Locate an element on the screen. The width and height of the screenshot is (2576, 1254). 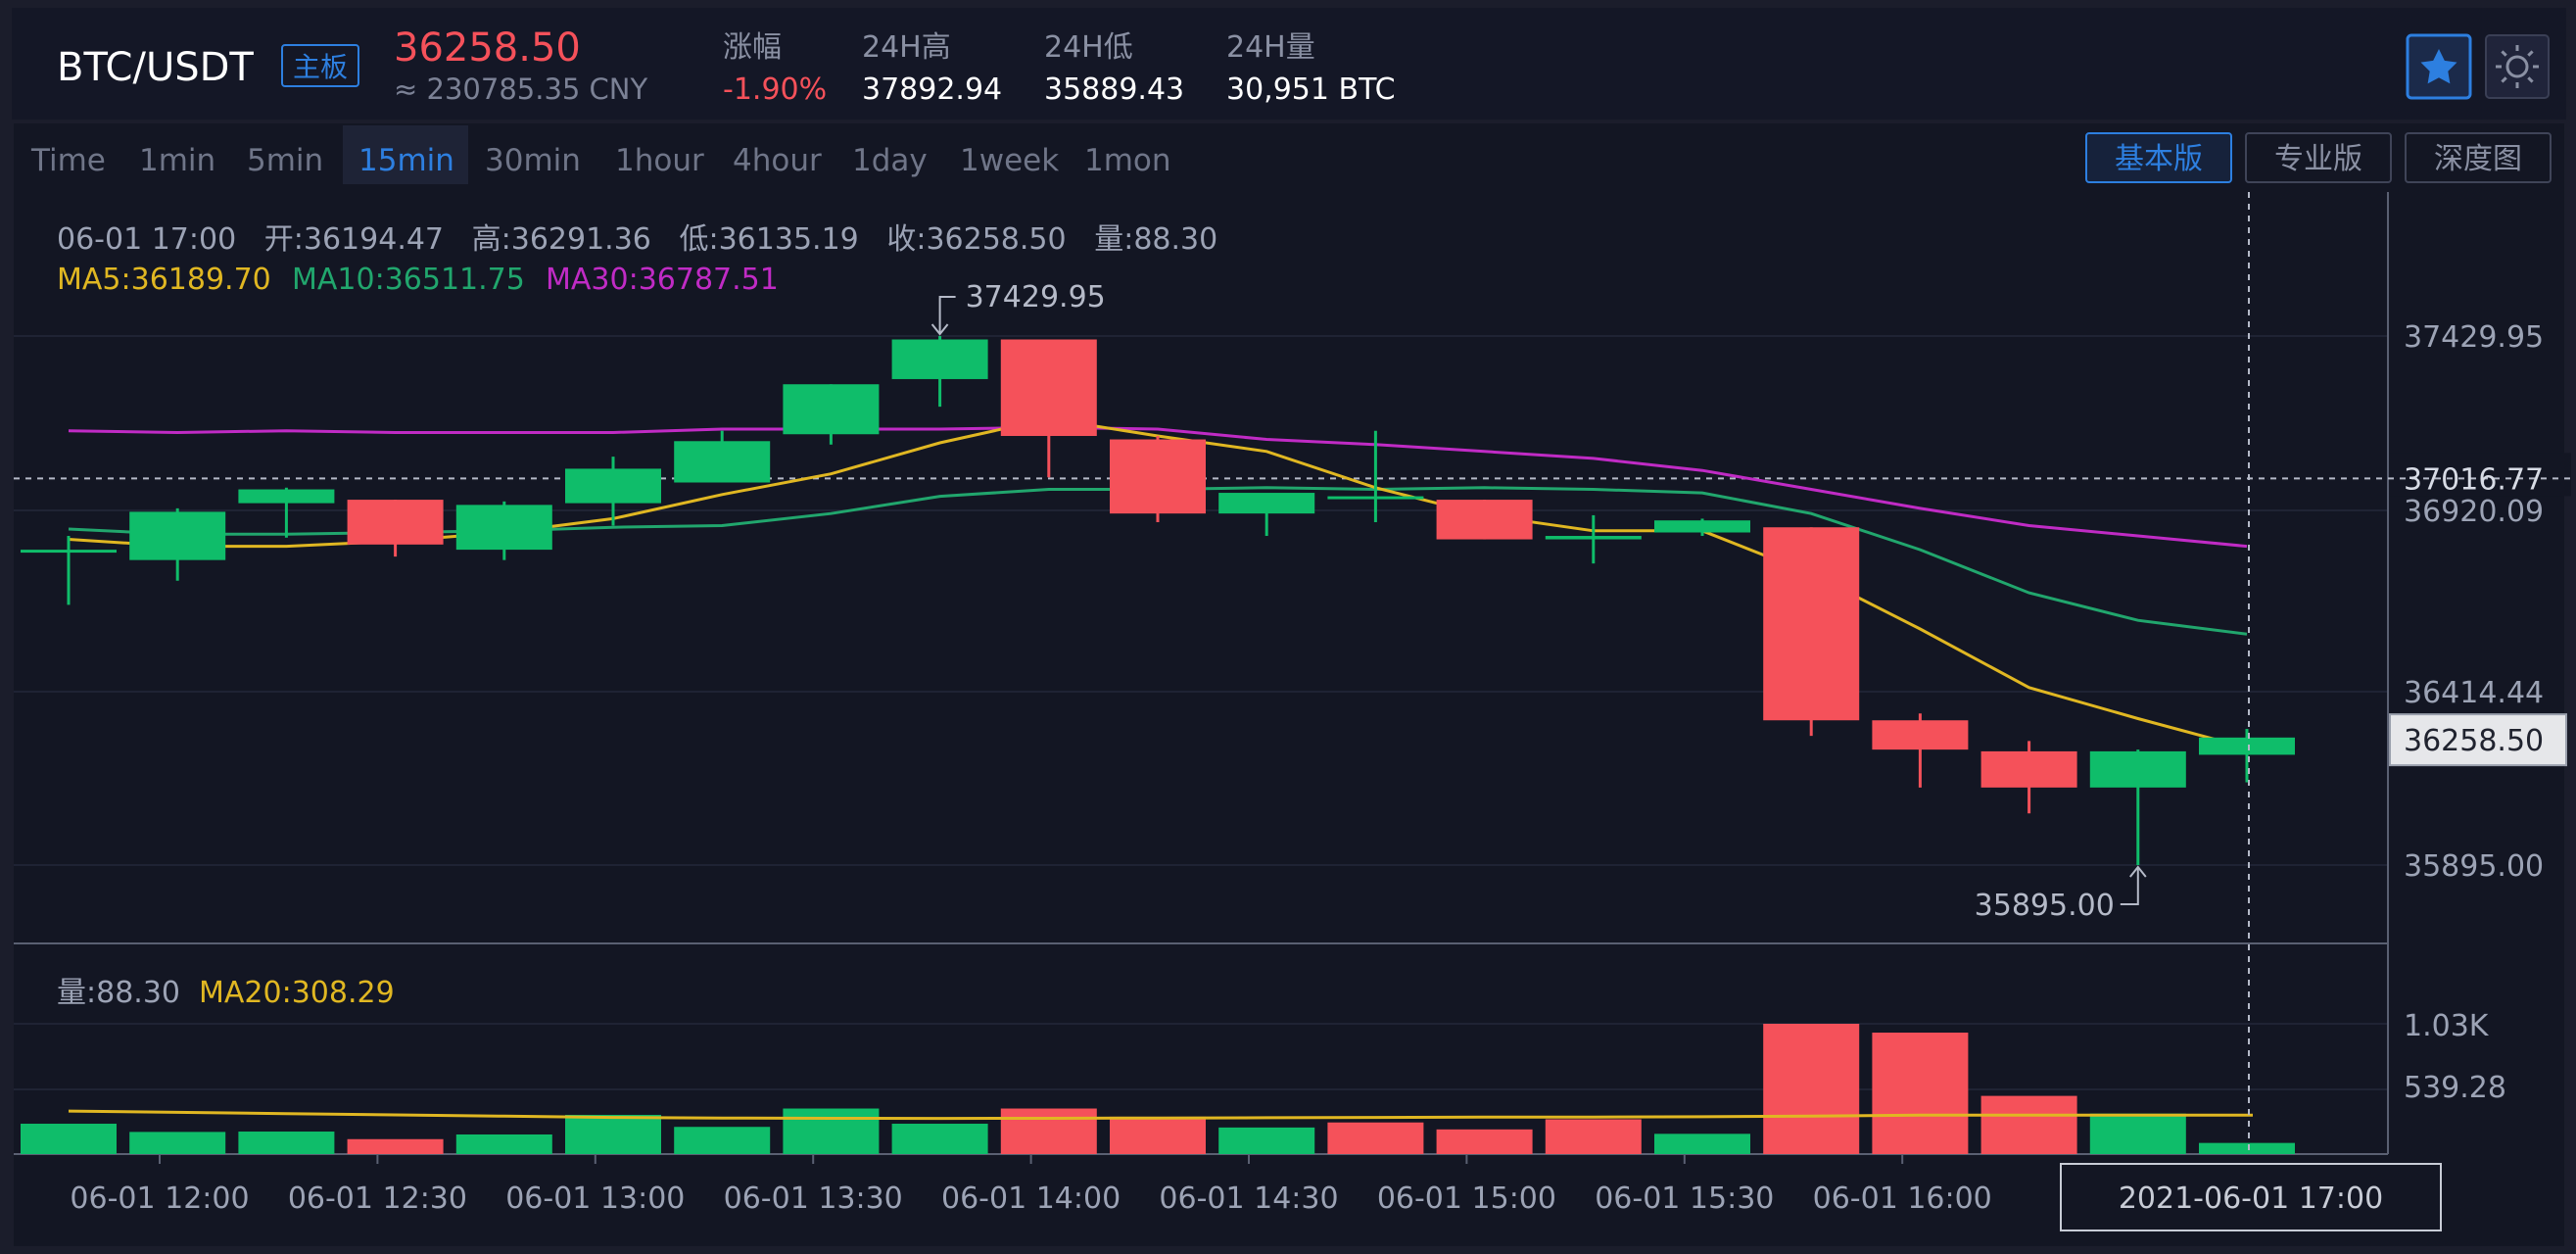
price-tick-label-1: 37429.95 is located at coordinates (2474, 337).